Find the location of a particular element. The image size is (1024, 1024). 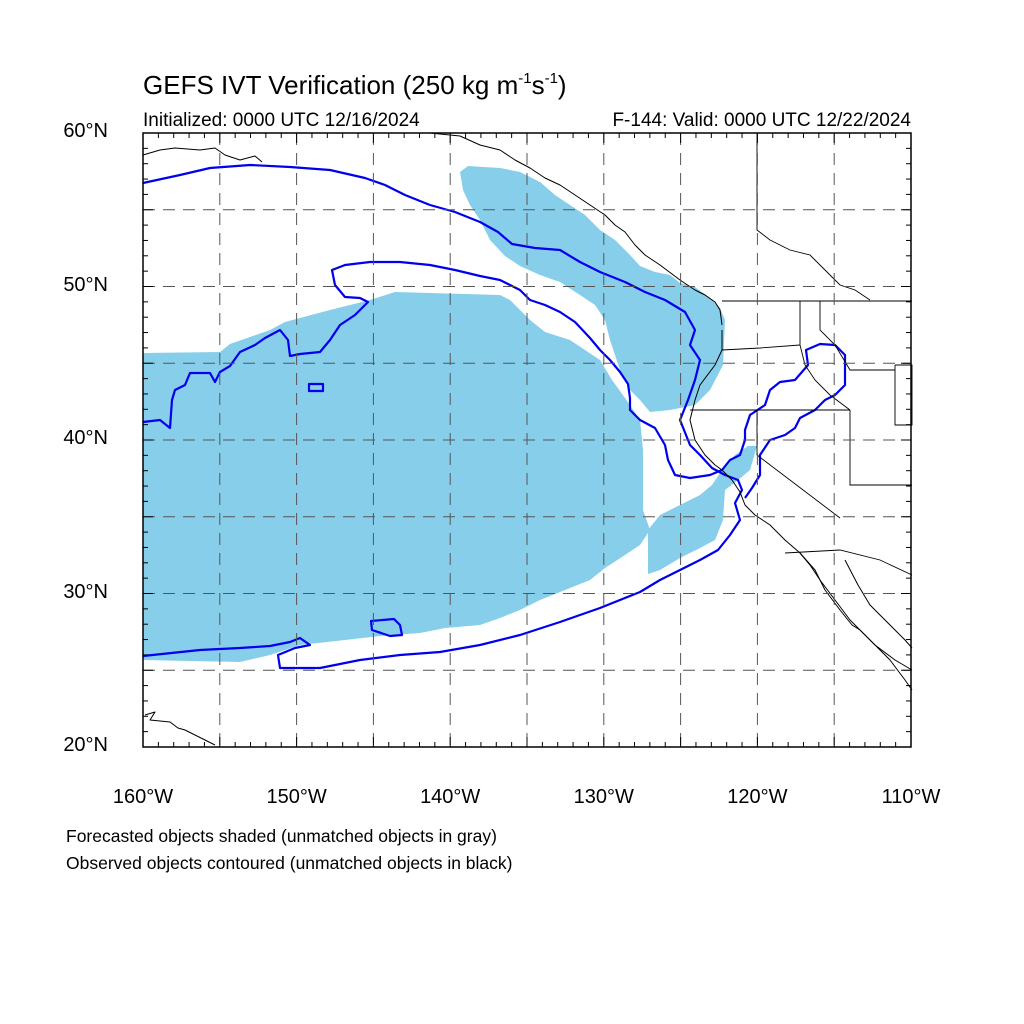

valid-time-label: F-144: Valid: 0000 UTC 12/22/2024 is located at coordinates (761, 120).